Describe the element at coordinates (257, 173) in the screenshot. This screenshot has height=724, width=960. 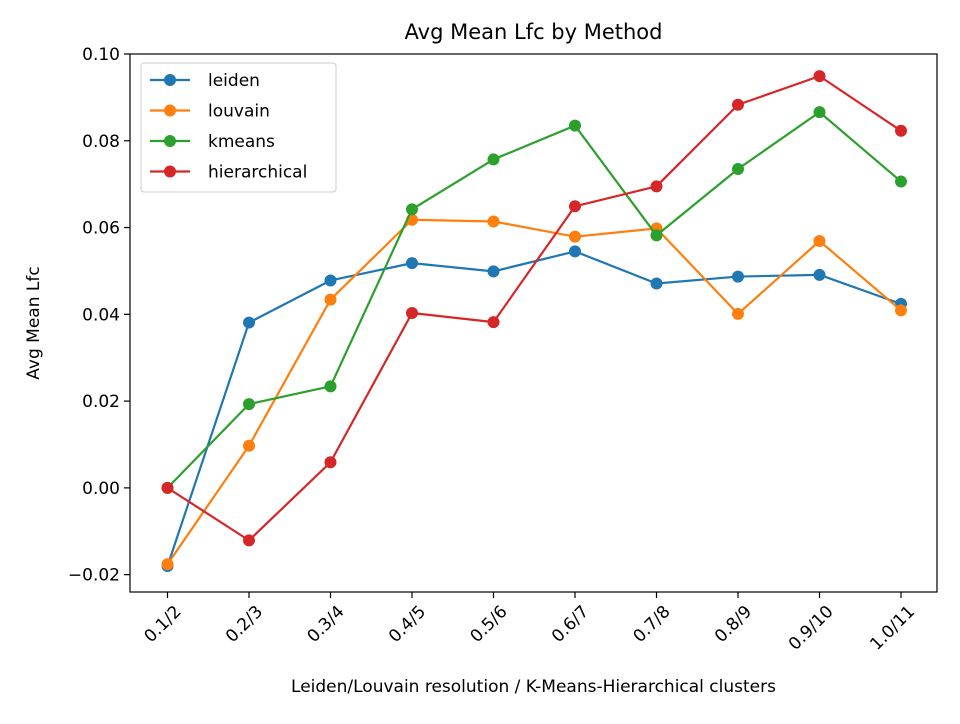
I see `legend-label-hierarchical: hierarchical` at that location.